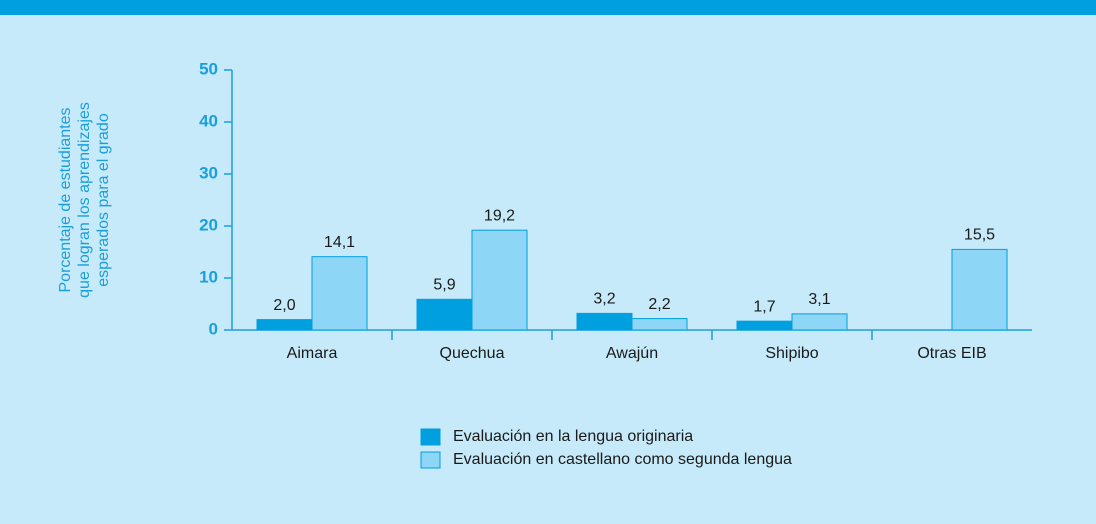  Describe the element at coordinates (472, 353) in the screenshot. I see `x-tick-label: Quechua` at that location.